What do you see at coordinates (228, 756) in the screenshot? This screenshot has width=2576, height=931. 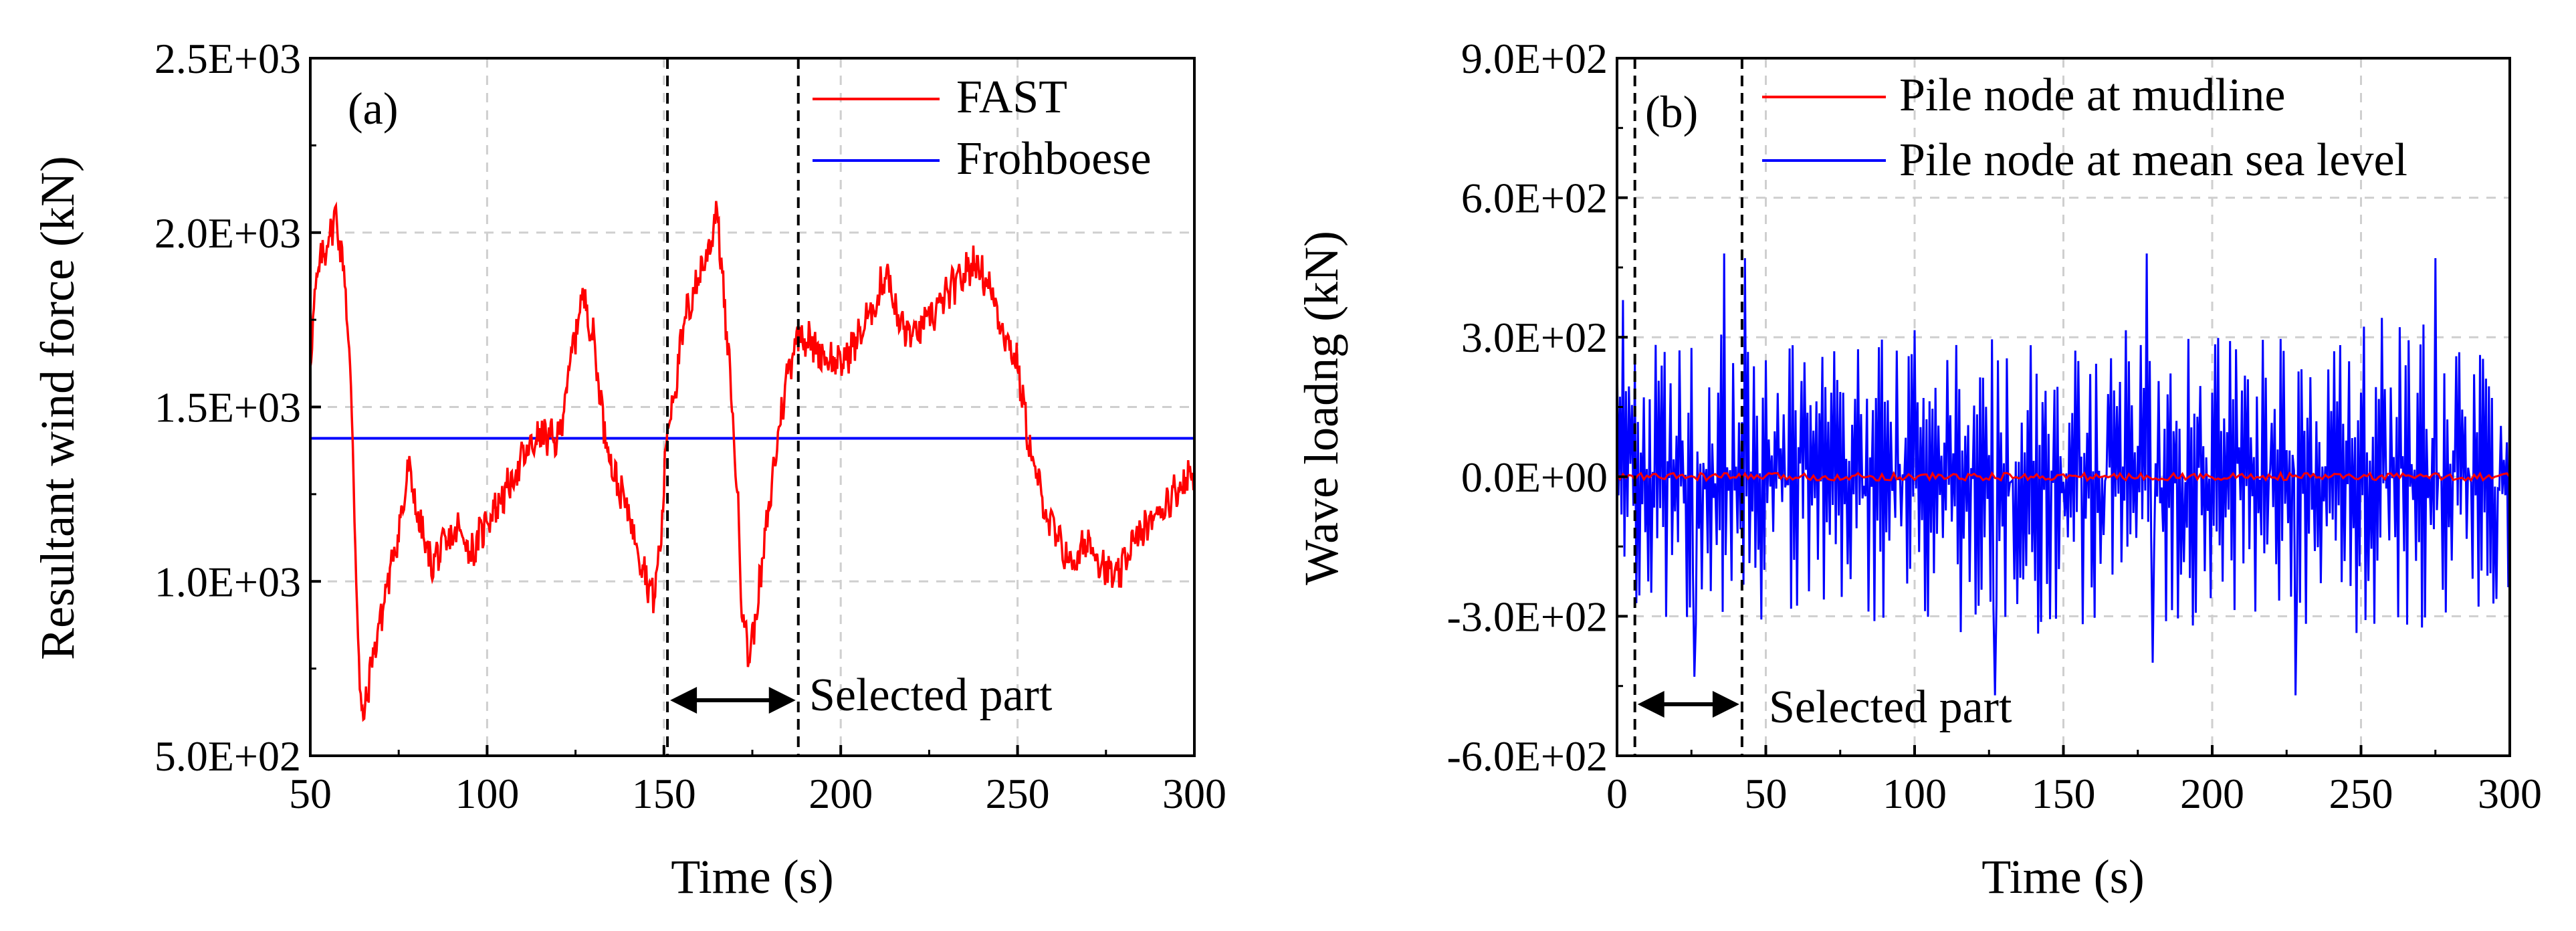 I see `y-tick-label: 5.0E+02` at bounding box center [228, 756].